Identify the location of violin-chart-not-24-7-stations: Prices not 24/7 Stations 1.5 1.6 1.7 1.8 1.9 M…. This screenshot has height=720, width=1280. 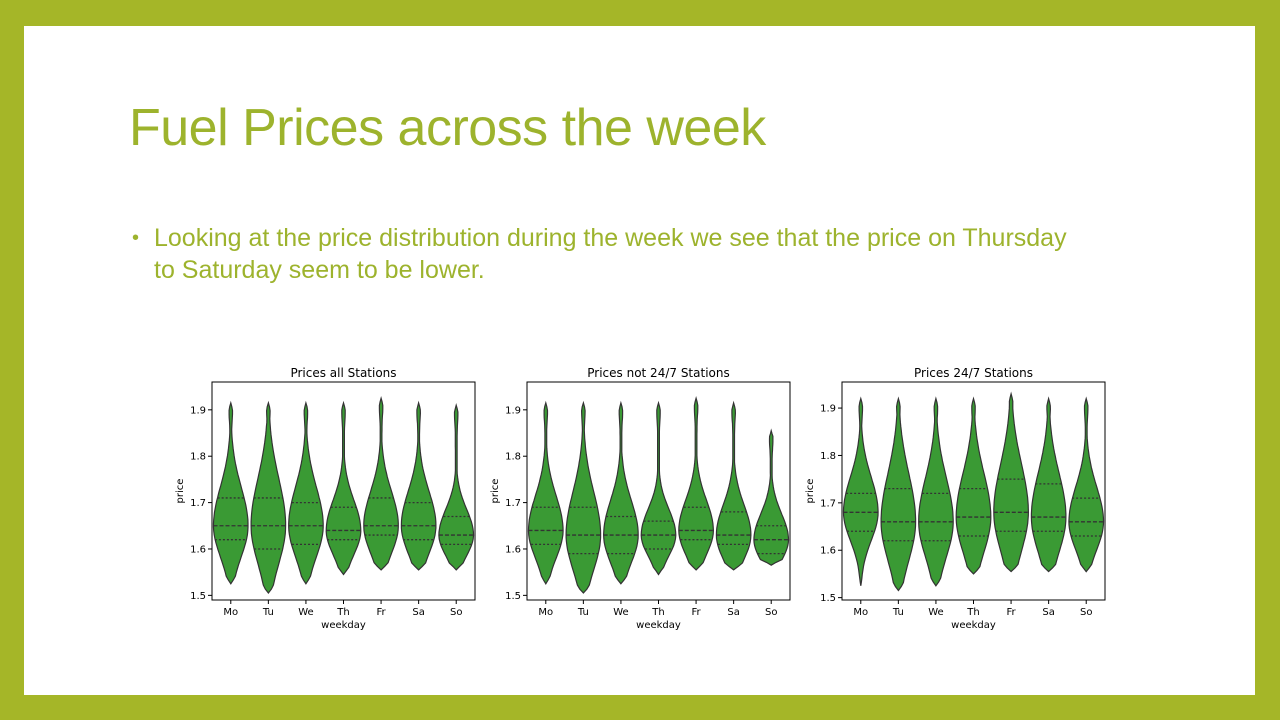
(640, 498).